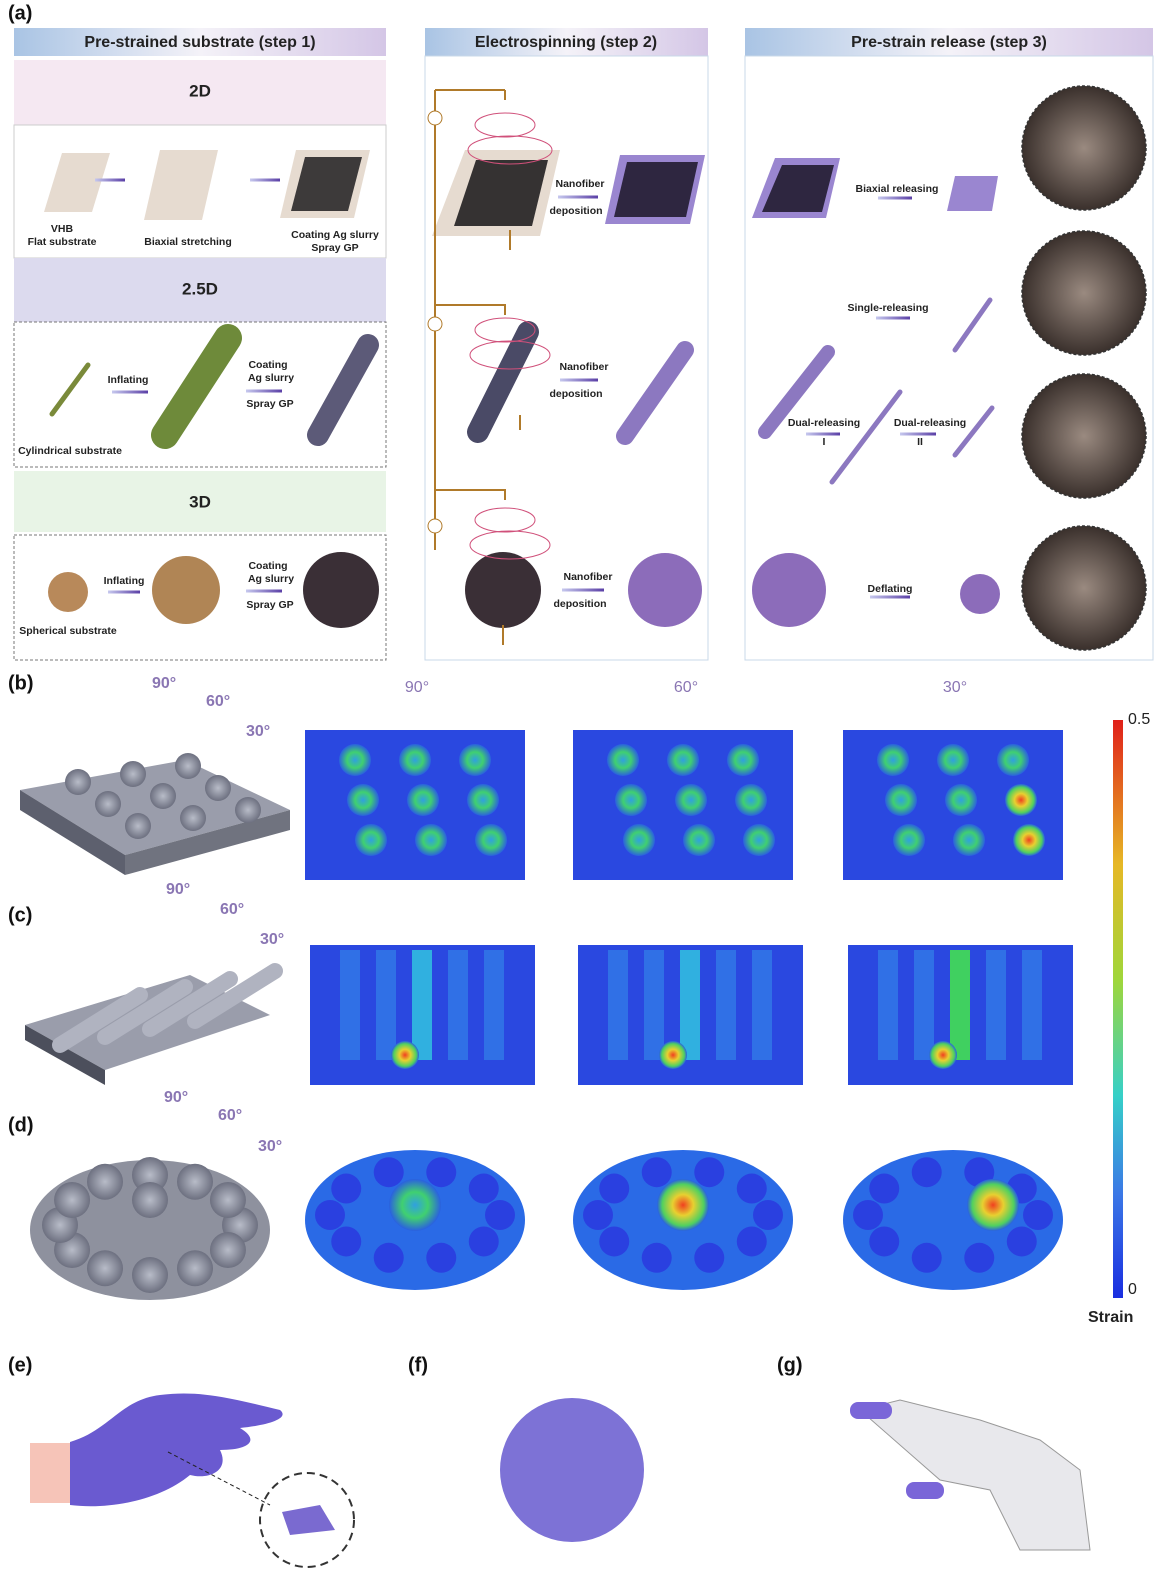  I want to click on step-label: Spray GP, so click(269, 605).